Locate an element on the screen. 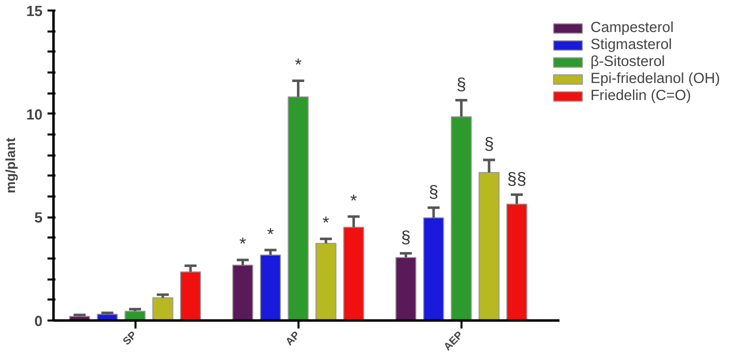  y-axis-title: mg/plant is located at coordinates (10, 165).